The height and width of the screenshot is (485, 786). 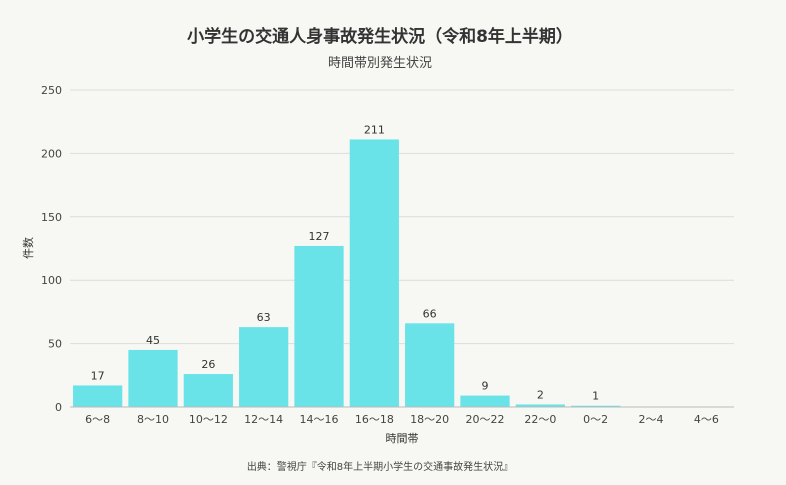 I want to click on data-label: 17, so click(x=98, y=375).